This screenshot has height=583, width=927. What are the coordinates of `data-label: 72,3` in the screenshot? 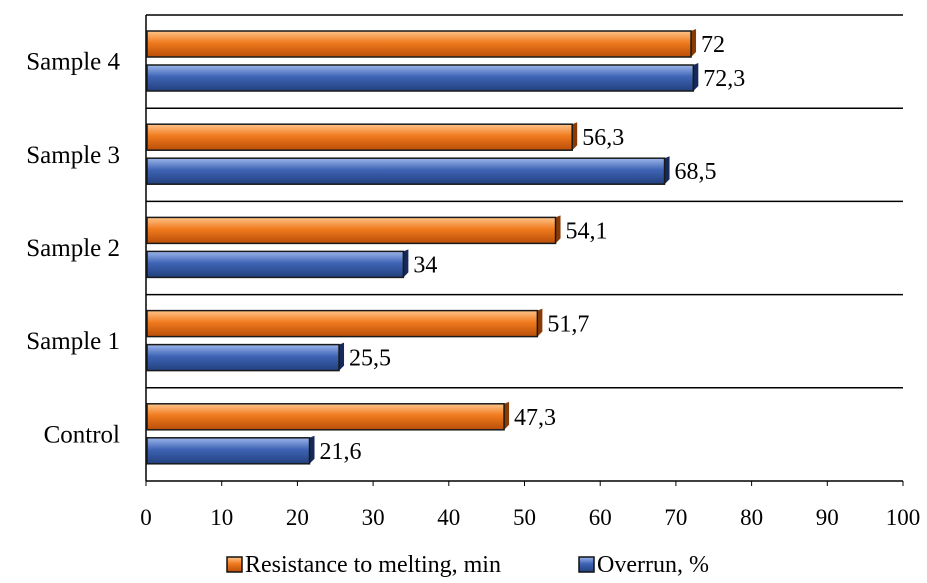 It's located at (724, 79).